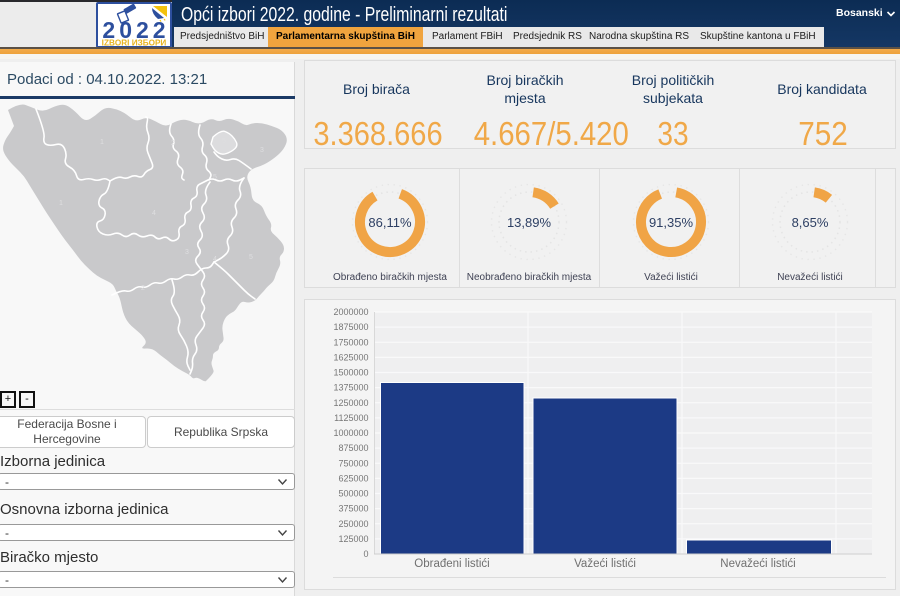 The image size is (900, 596). What do you see at coordinates (350, 357) in the screenshot?
I see `svg-text: 1625000` at bounding box center [350, 357].